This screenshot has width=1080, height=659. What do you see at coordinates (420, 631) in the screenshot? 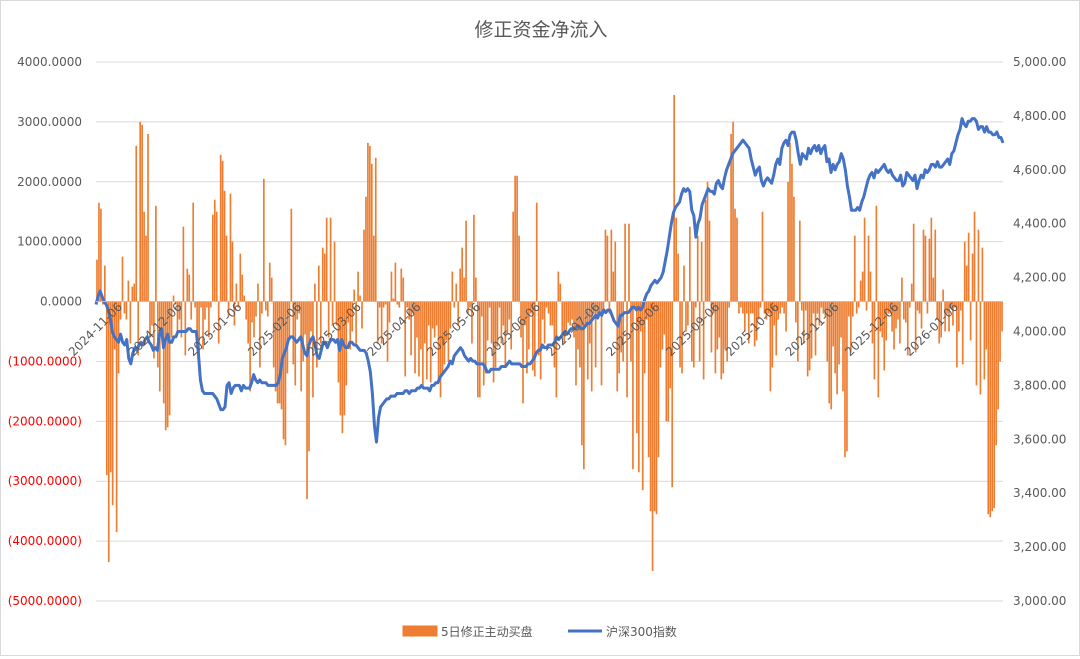
I see `legend-swatch-bar` at bounding box center [420, 631].